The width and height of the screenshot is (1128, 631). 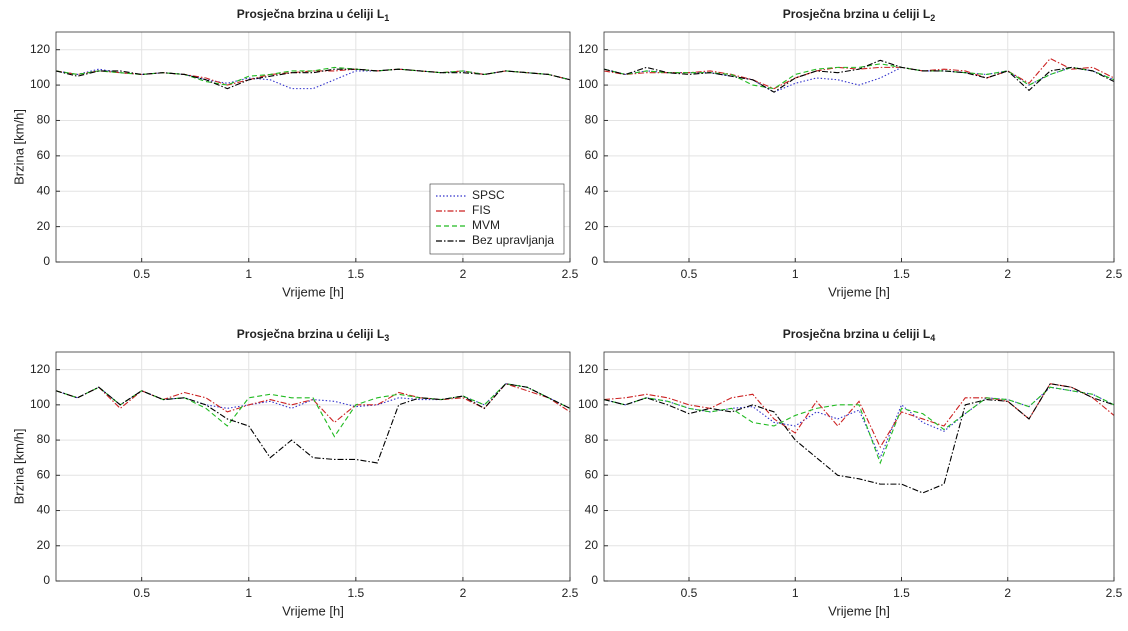 What do you see at coordinates (488, 195) in the screenshot?
I see `legend-label: SPSC` at bounding box center [488, 195].